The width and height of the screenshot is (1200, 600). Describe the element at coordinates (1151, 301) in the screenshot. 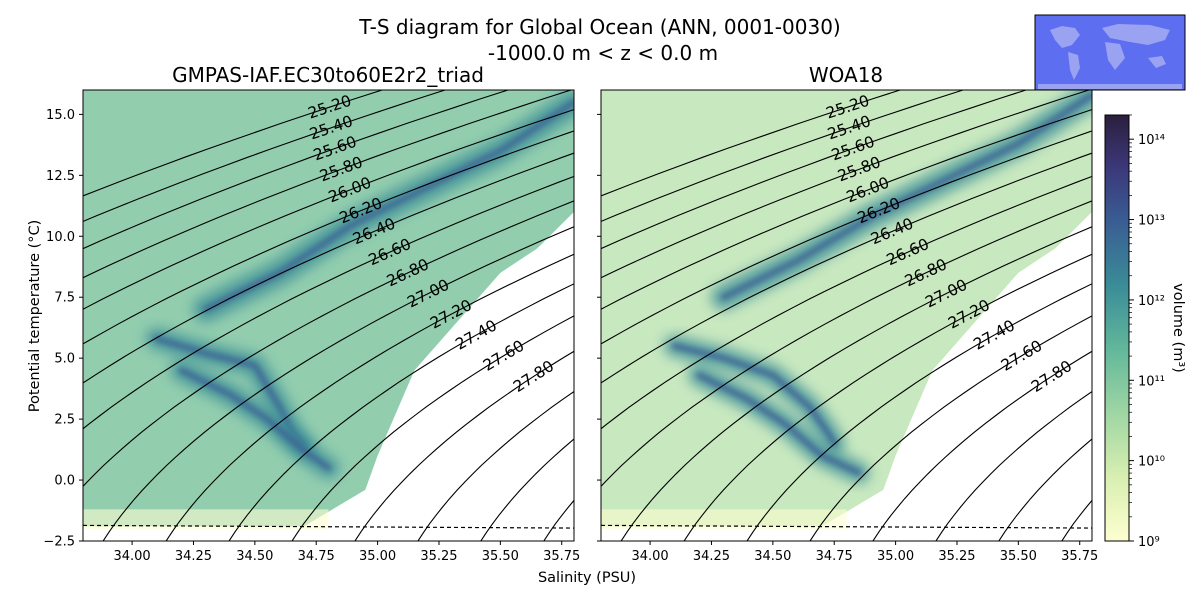

I see `colorbar-tick-label: 10¹²` at that location.